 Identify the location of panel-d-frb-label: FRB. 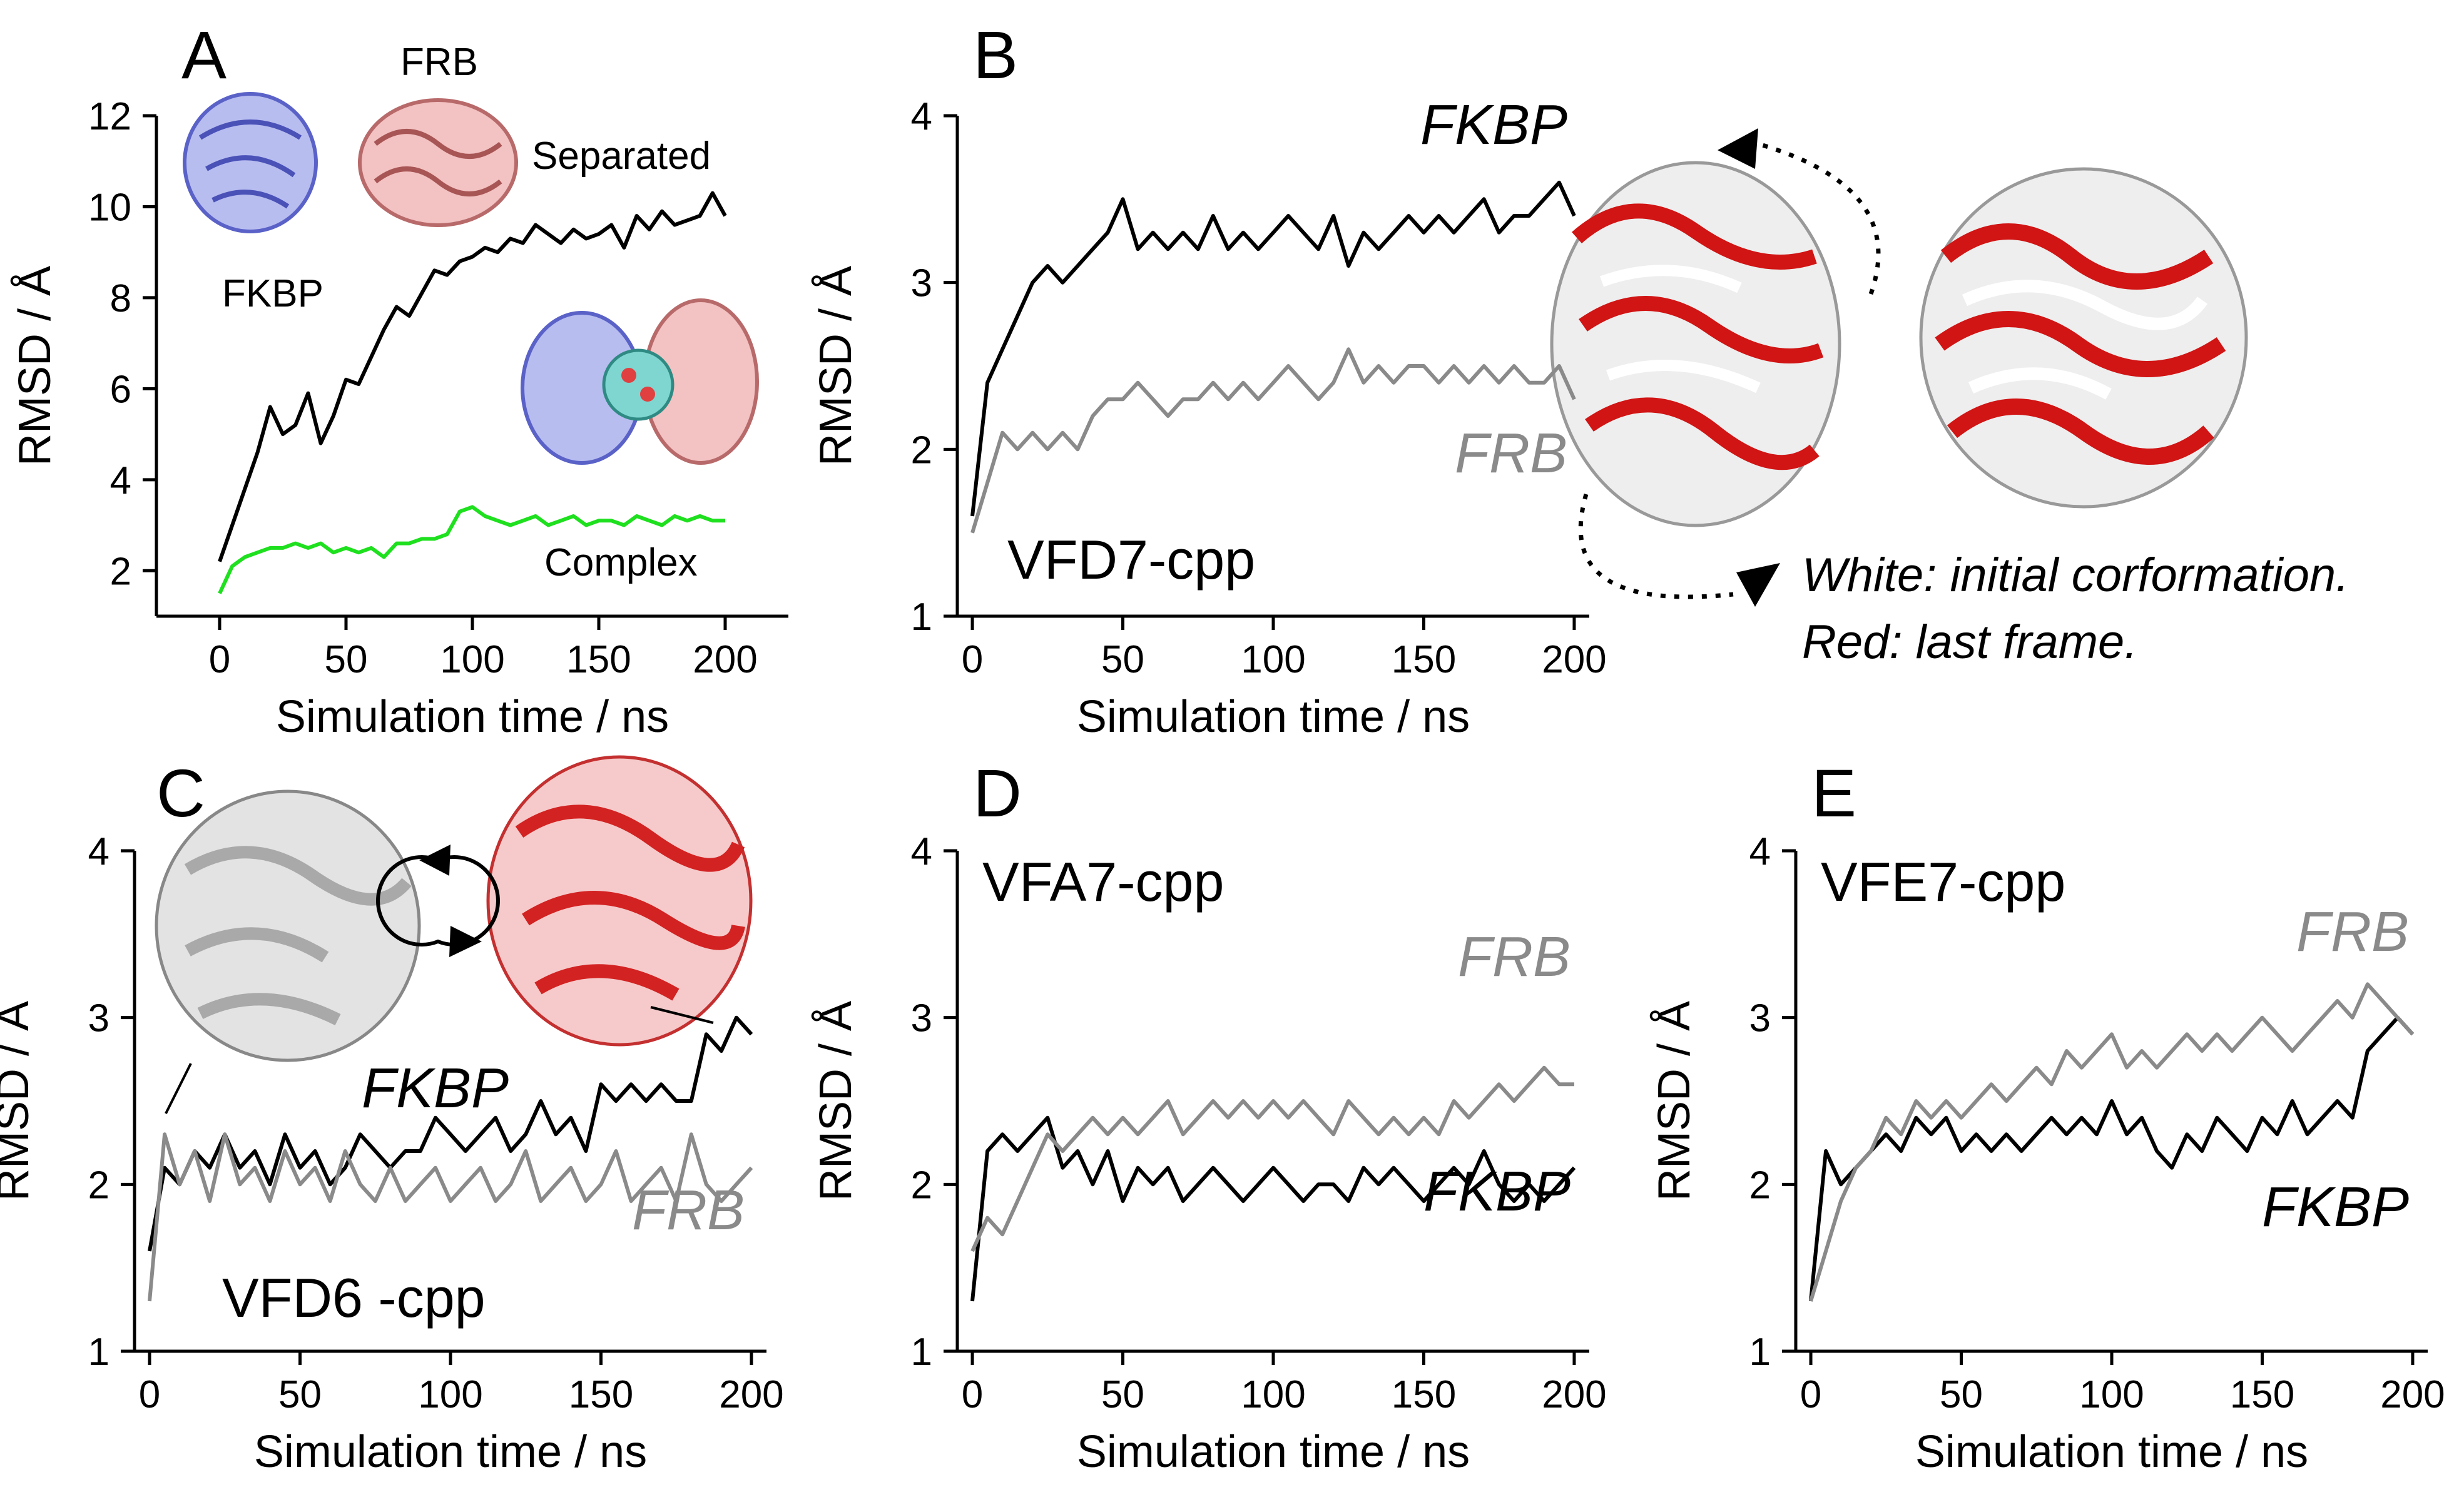
(1514, 957).